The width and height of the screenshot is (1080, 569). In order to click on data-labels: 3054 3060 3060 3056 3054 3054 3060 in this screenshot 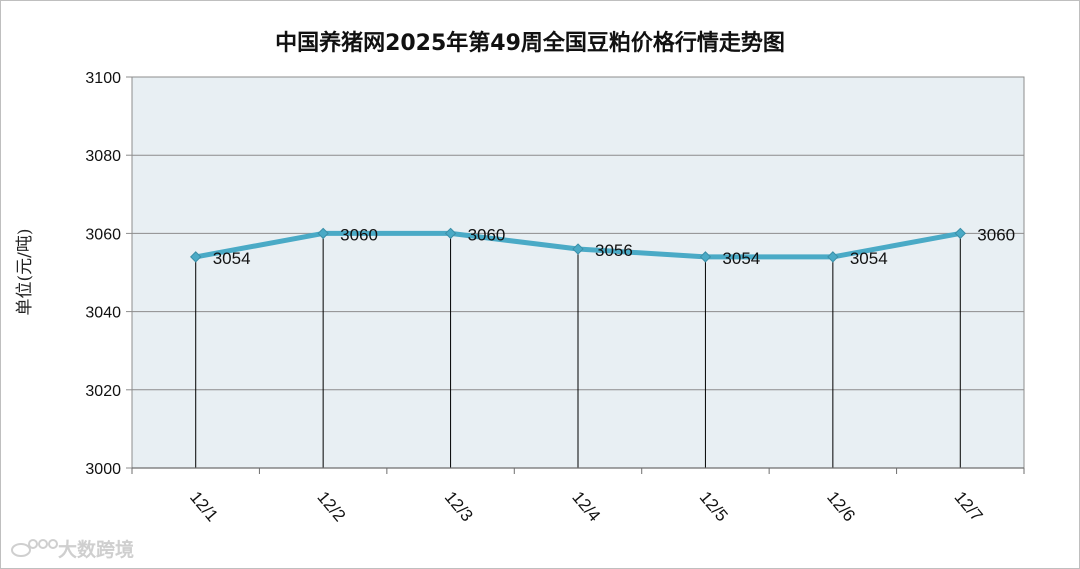, I will do `click(614, 246)`.